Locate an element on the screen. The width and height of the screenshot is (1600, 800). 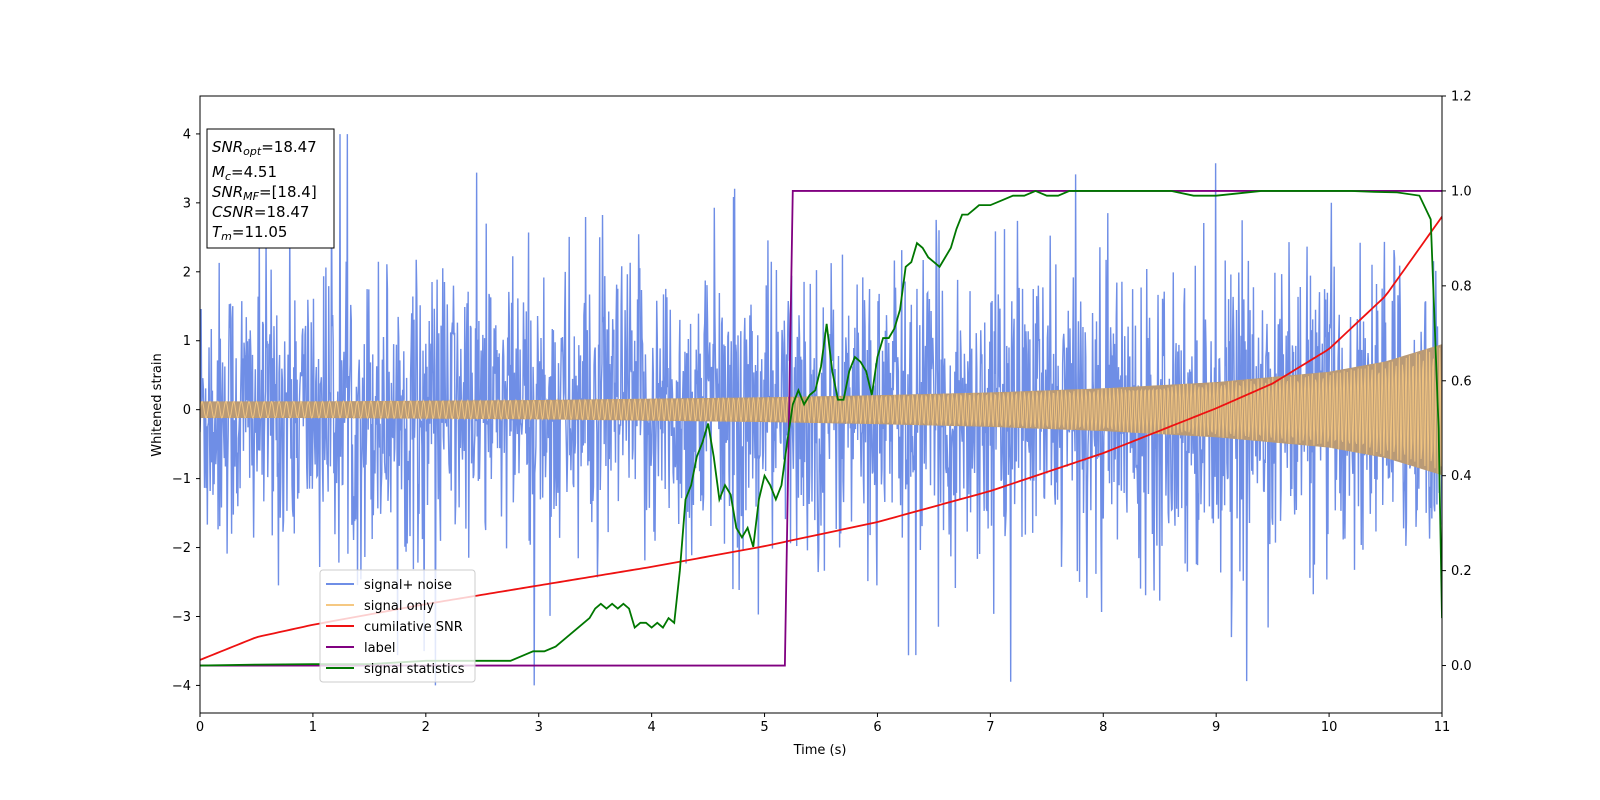
snr-mf-text: SNRMF=[18.4] is located at coordinates (264, 193).